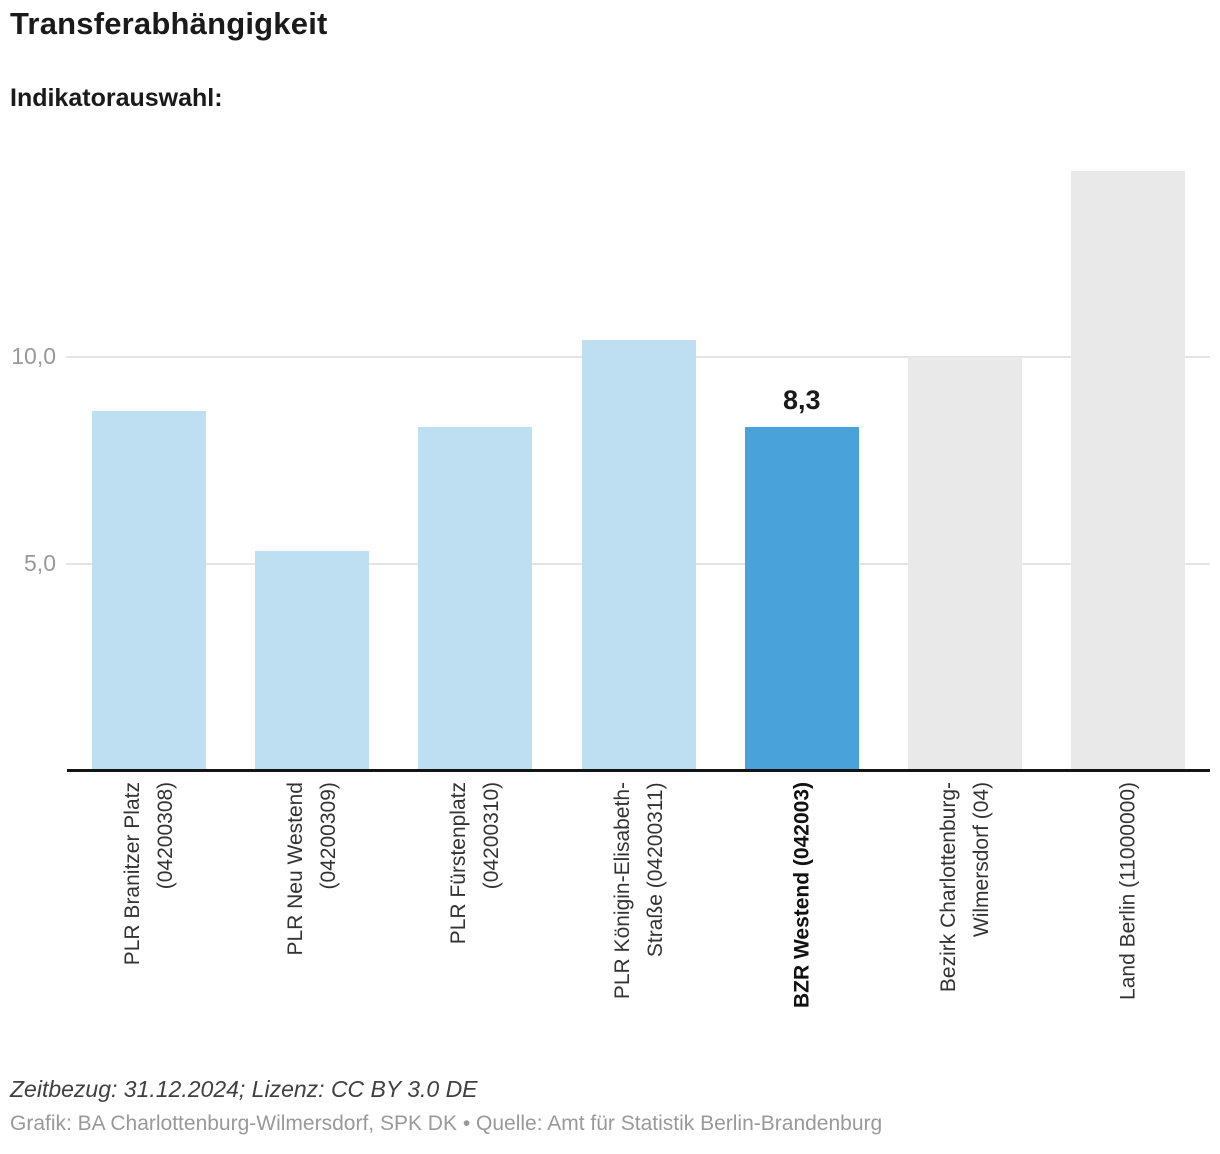 The width and height of the screenshot is (1220, 1154). I want to click on category-label-7: Land Berlin (11000000), so click(1128, 891).